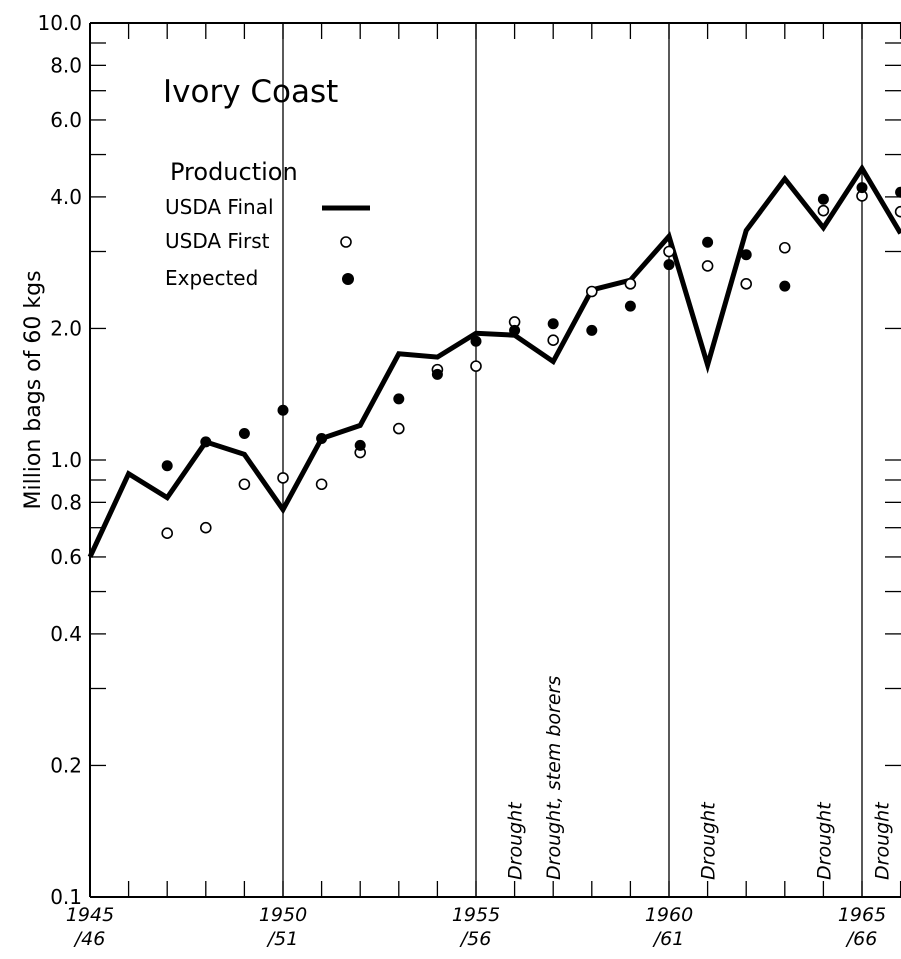 The height and width of the screenshot is (959, 901). What do you see at coordinates (89, 939) in the screenshot?
I see `x-tick-label-season: /46` at bounding box center [89, 939].